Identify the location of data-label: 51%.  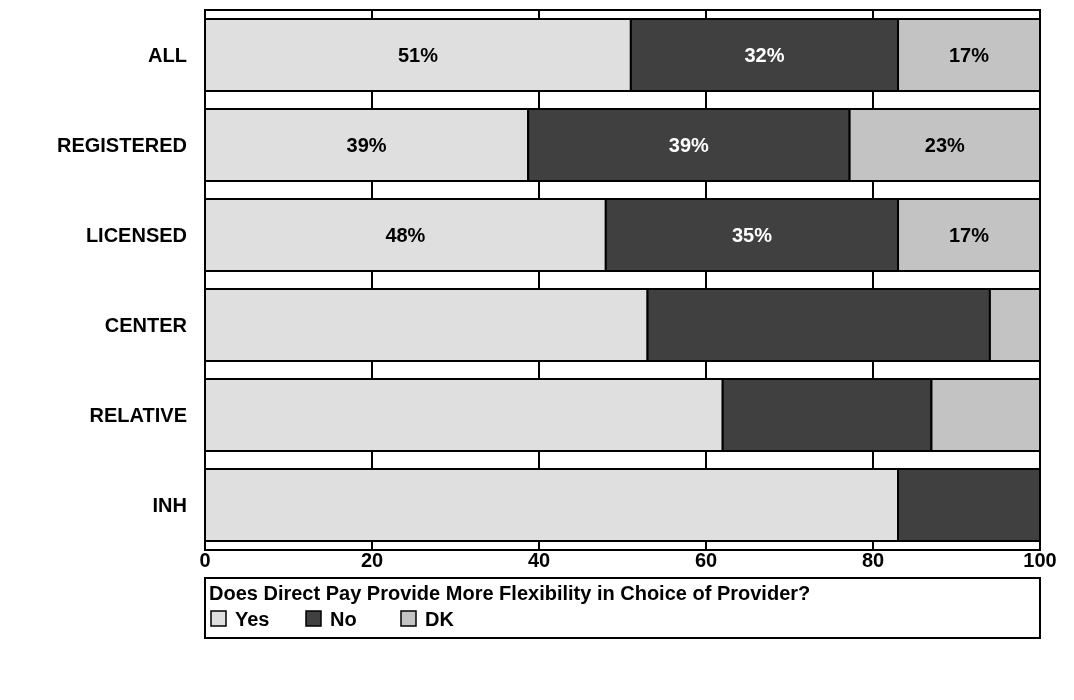
(418, 55).